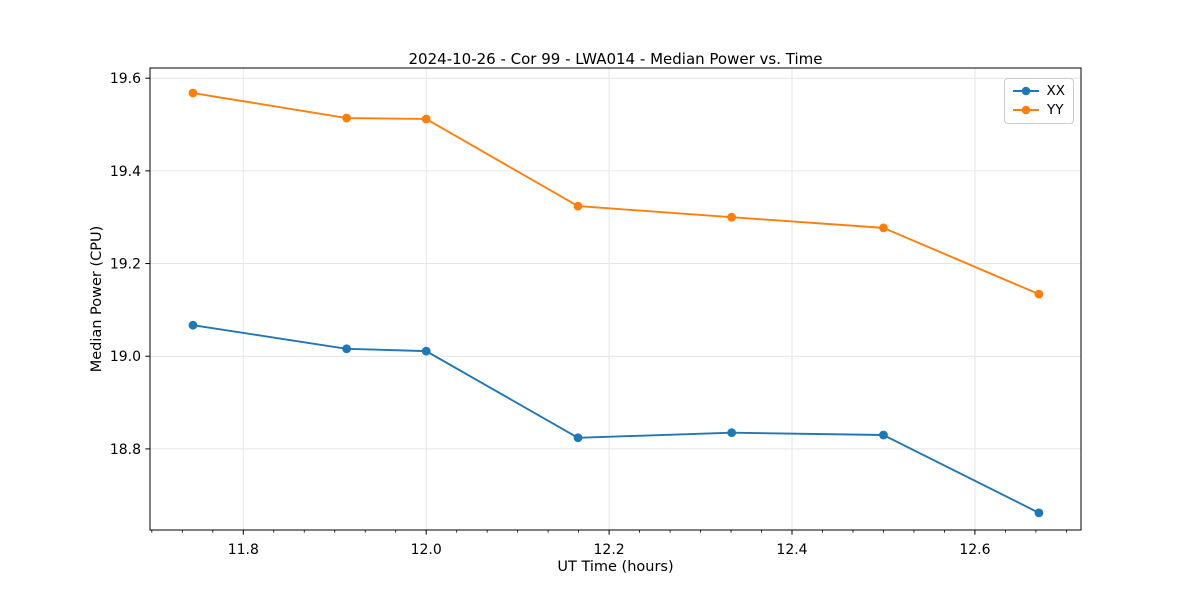  I want to click on y-tick-label: 19.2, so click(125, 265).